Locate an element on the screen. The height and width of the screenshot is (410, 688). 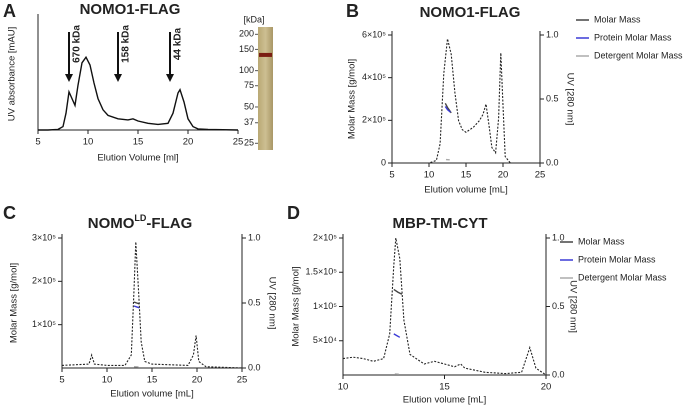
y-tick-label: 0 is located at coordinates (383, 162).